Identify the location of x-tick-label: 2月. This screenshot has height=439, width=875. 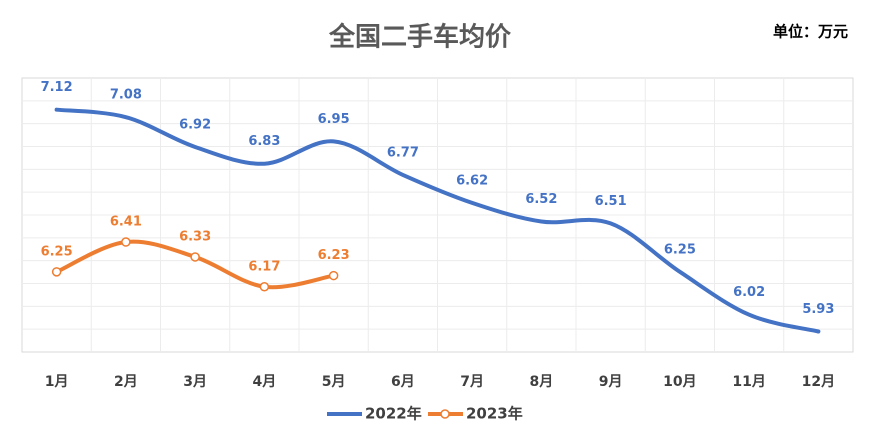
(126, 382).